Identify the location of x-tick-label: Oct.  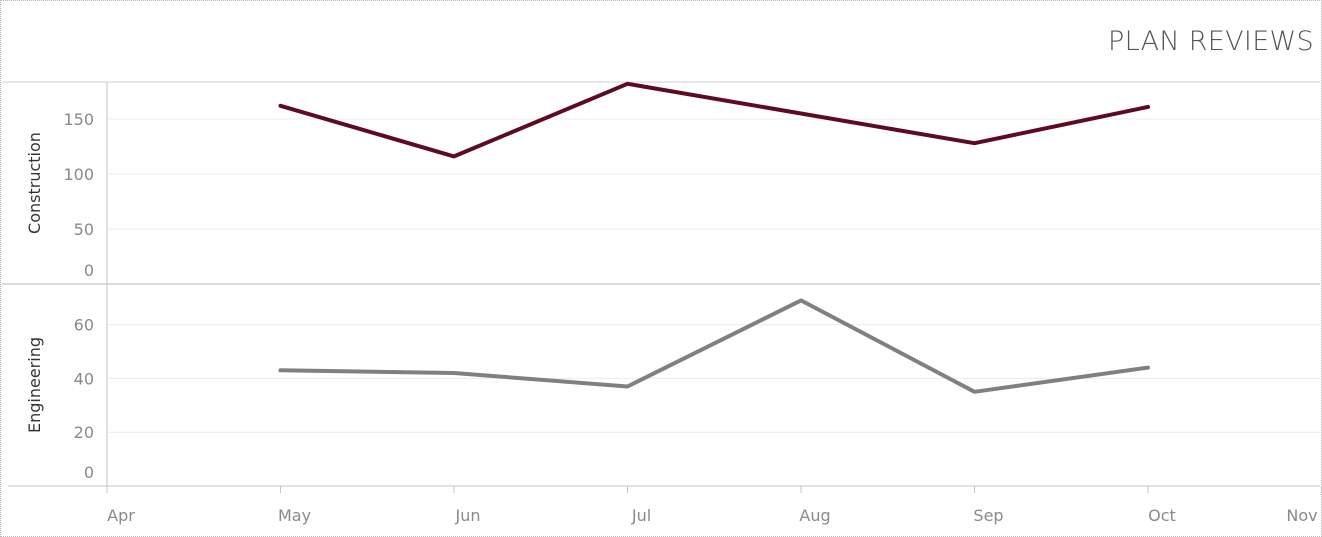
(1162, 515).